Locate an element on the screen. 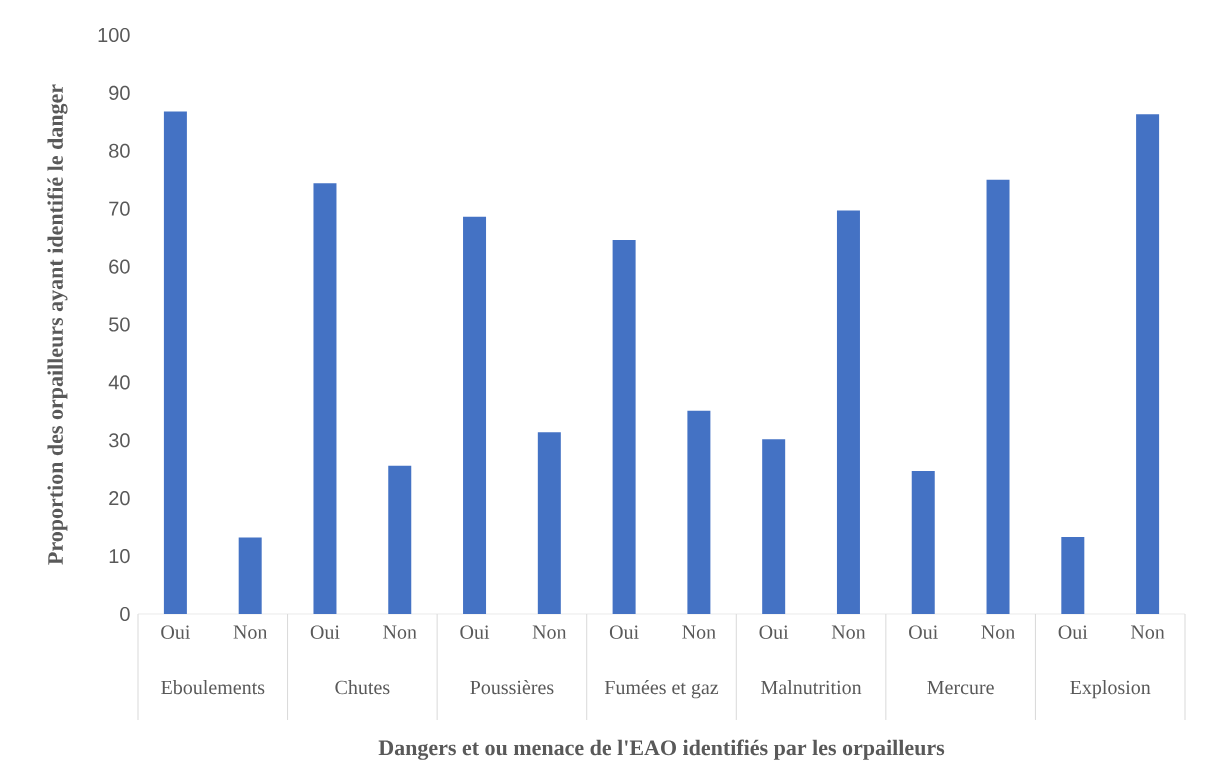 Image resolution: width=1212 pixels, height=765 pixels. y-axis-title: Proportion des orpailleurs ayant identifié le danger is located at coordinates (57, 324).